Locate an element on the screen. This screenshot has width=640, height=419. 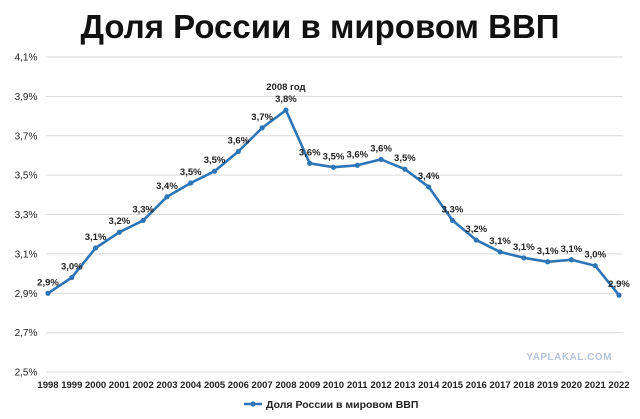
y-tick-label: 2,7% is located at coordinates (26, 333).